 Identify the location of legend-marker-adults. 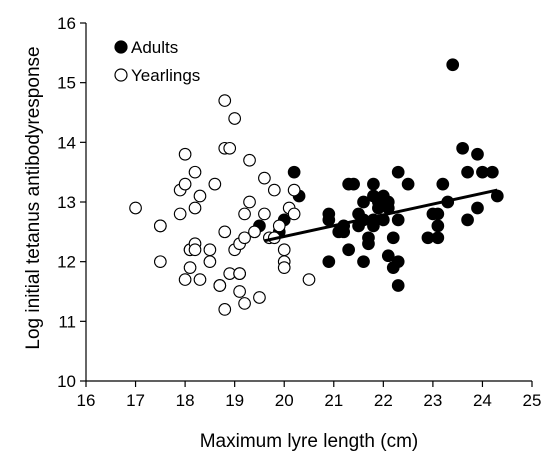
(121, 47).